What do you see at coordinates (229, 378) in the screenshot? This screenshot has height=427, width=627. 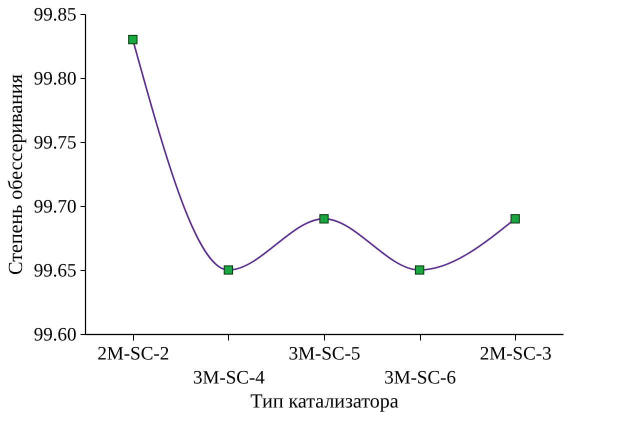 I see `x-tick-label: 3M-SC-4` at bounding box center [229, 378].